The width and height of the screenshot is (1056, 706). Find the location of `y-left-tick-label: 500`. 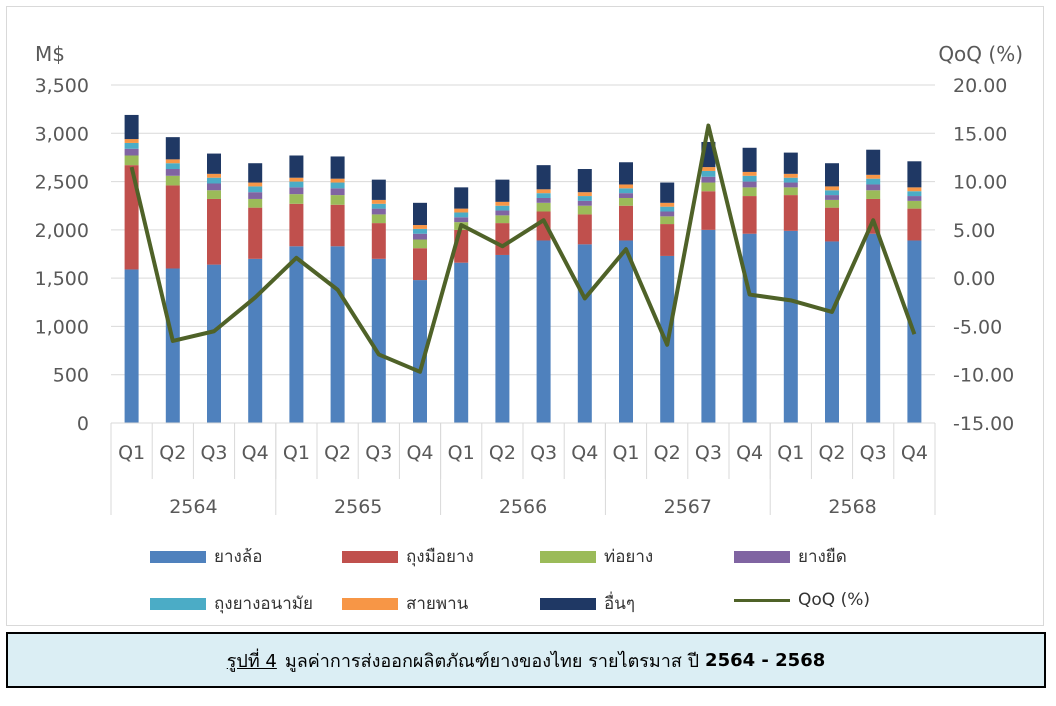

y-left-tick-label: 500 is located at coordinates (71, 376).